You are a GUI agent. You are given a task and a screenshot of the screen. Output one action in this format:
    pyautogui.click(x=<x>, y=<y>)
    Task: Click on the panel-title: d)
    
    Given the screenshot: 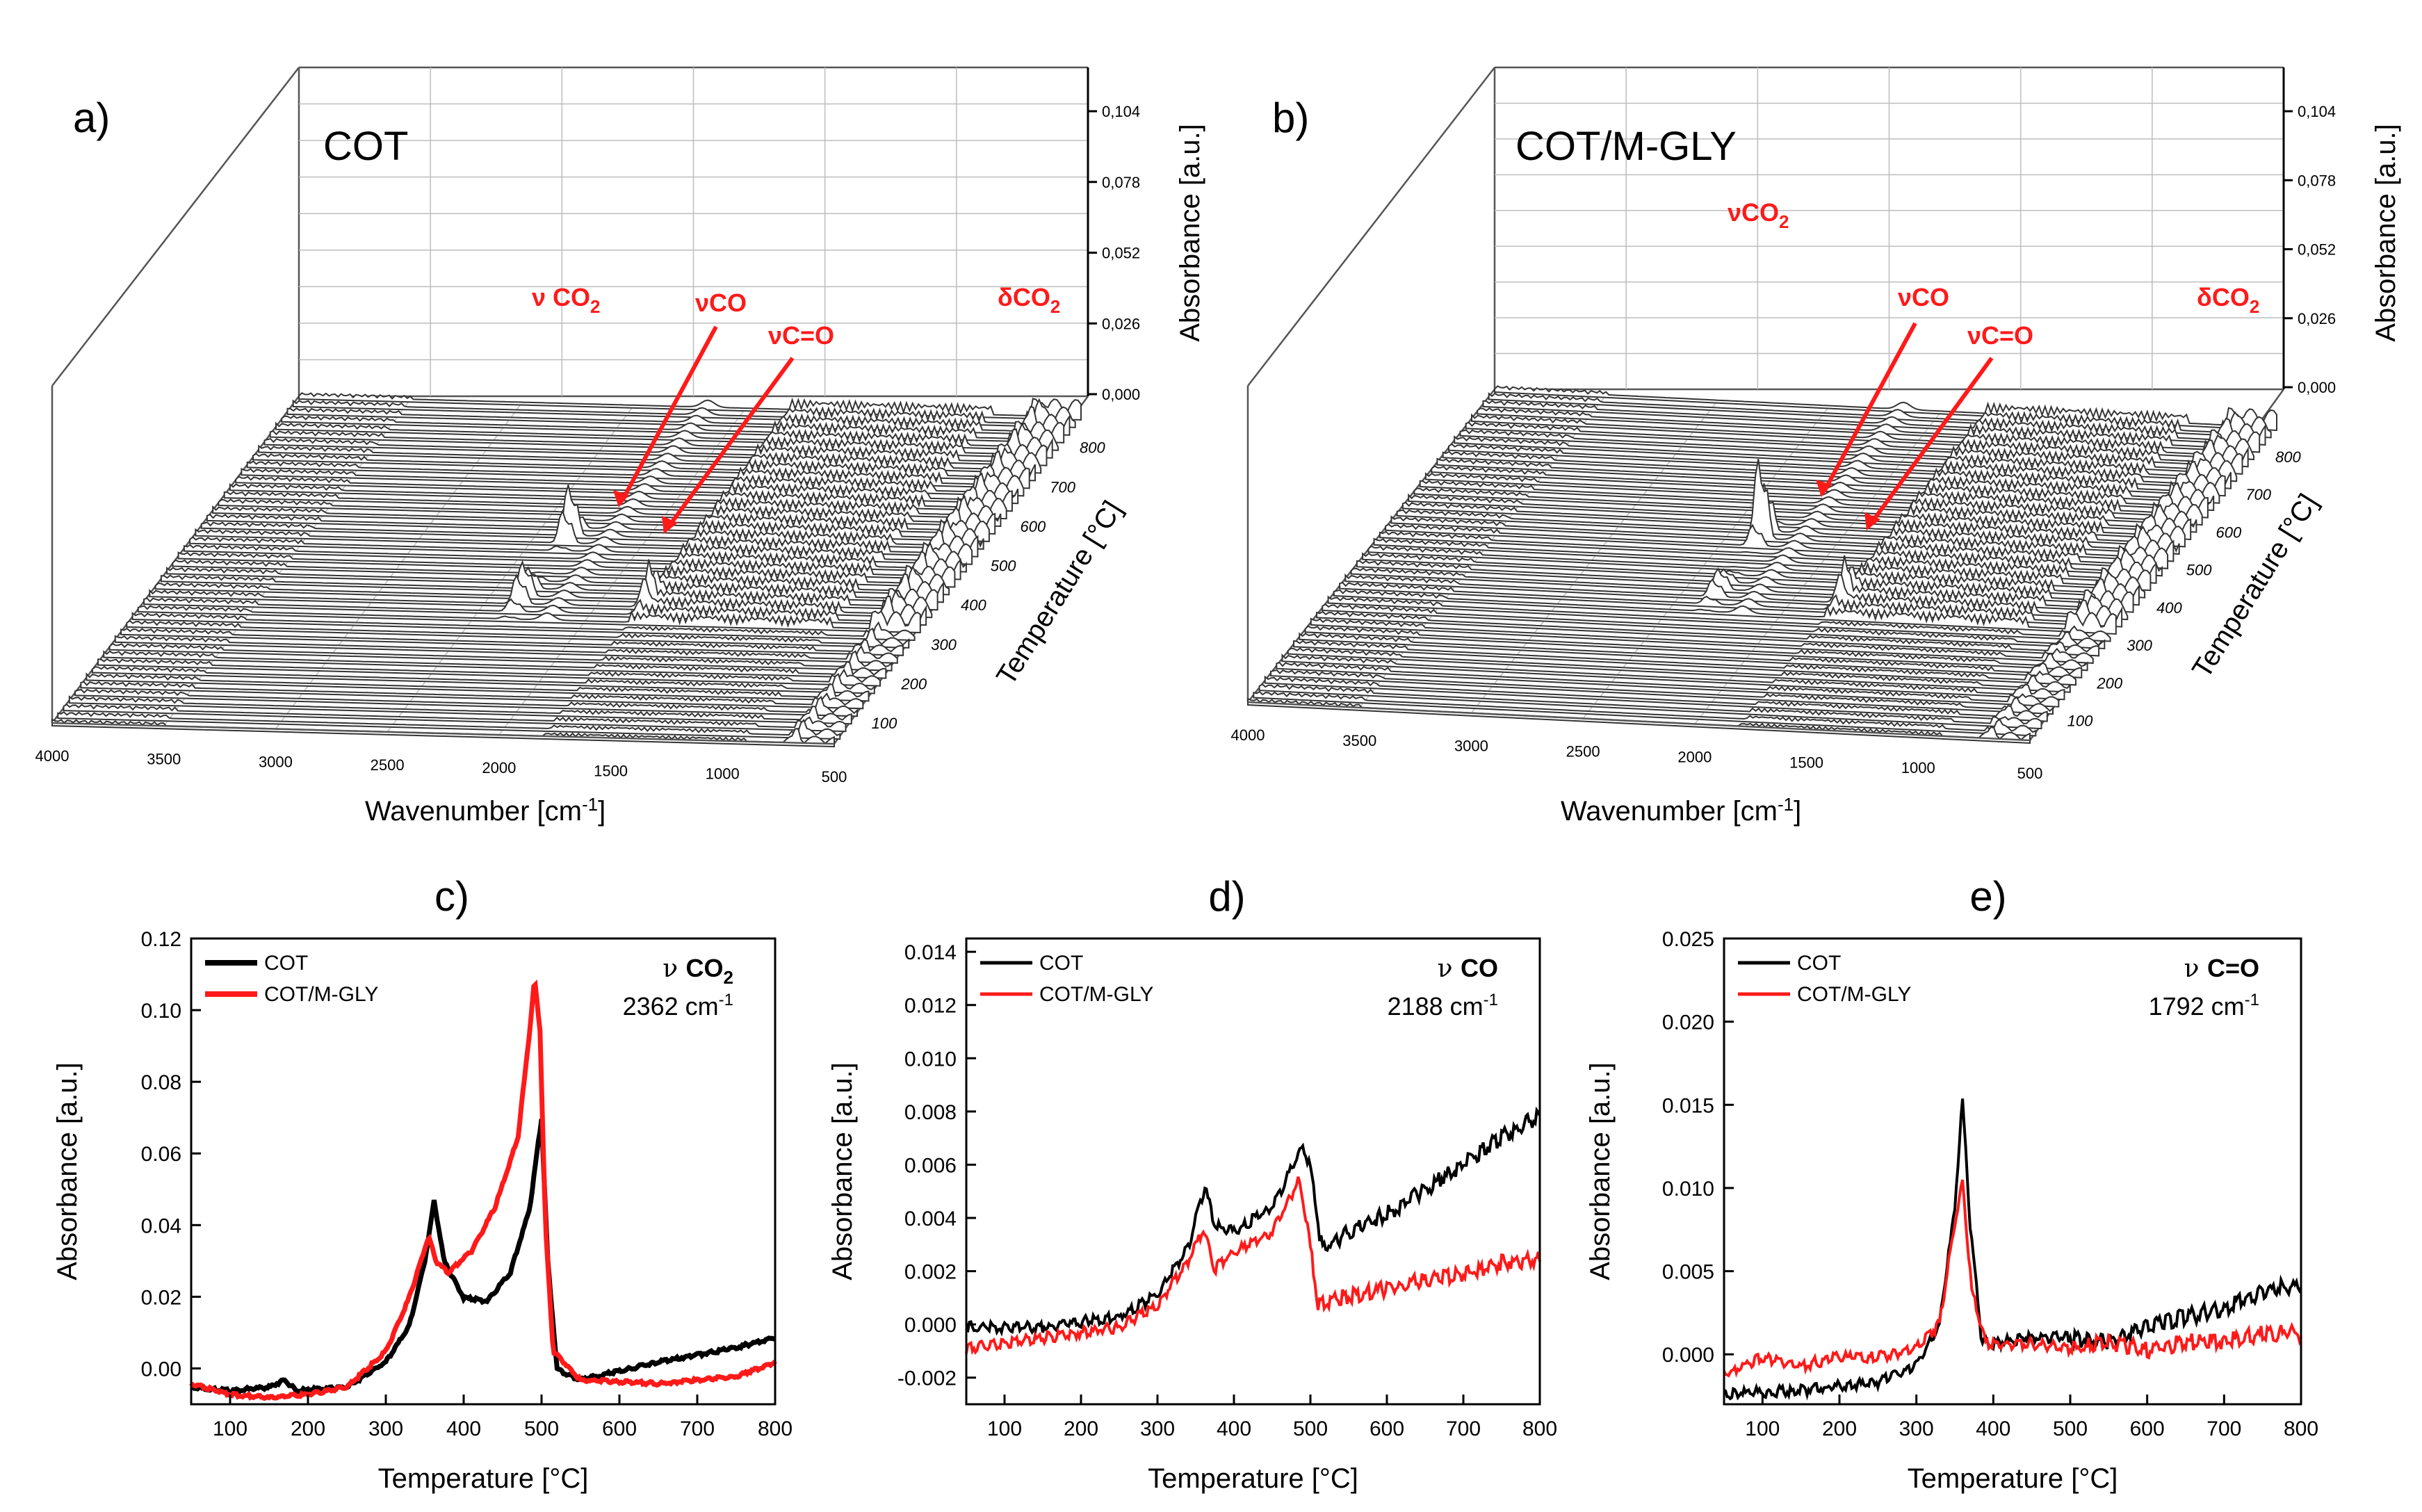 What is the action you would take?
    pyautogui.click(x=1226, y=896)
    